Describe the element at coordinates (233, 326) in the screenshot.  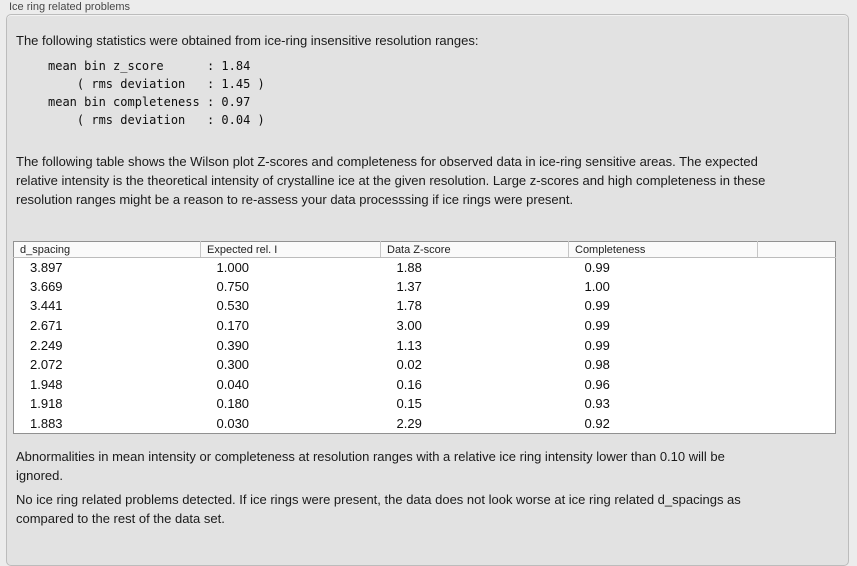
I see `table-cell: 0.170` at that location.